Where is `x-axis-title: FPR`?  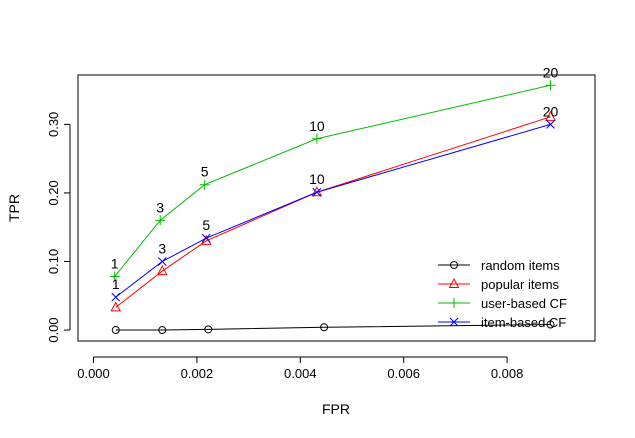 x-axis-title: FPR is located at coordinates (336, 409).